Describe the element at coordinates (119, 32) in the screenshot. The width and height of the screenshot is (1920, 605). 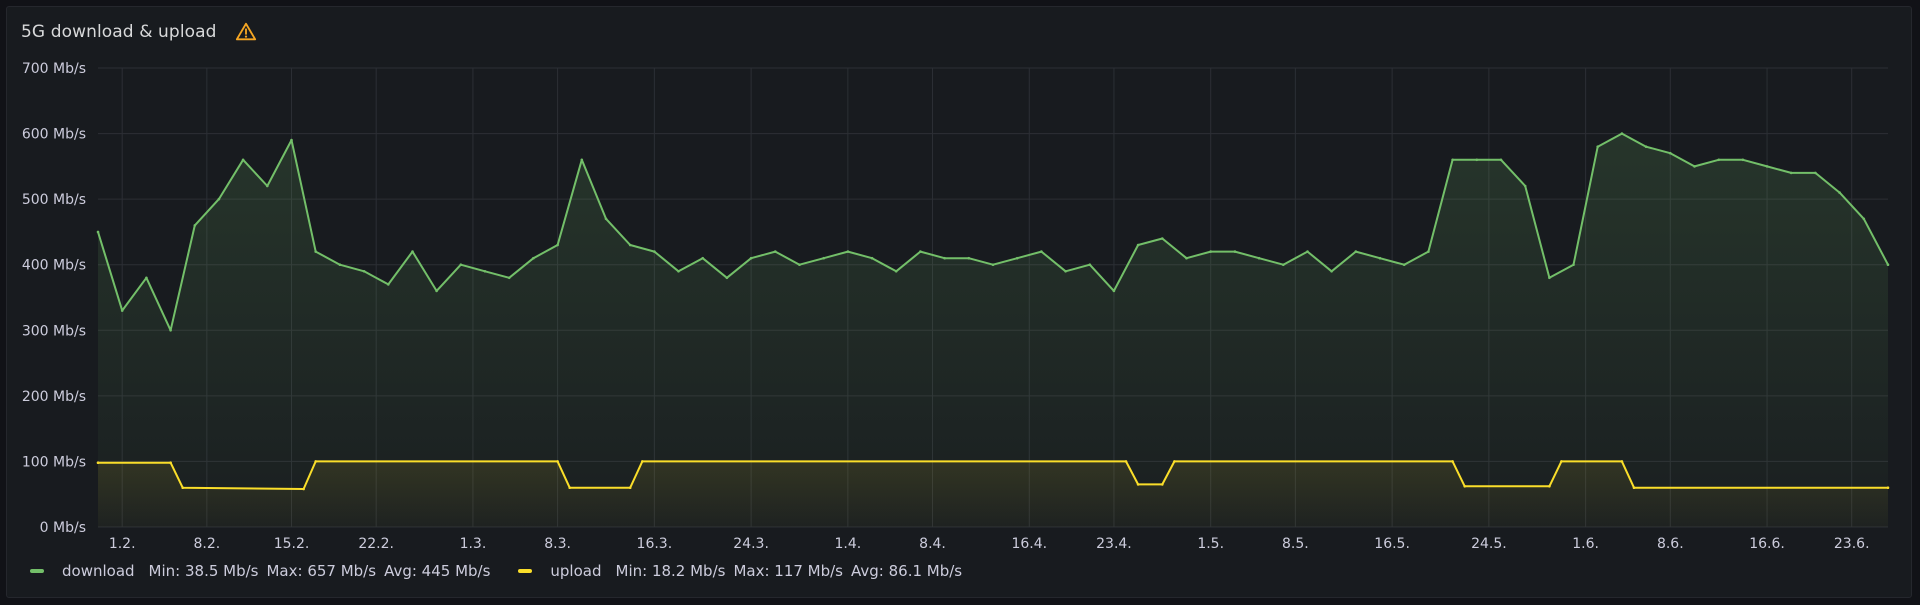
I see `panel-title: 5G download & upload` at that location.